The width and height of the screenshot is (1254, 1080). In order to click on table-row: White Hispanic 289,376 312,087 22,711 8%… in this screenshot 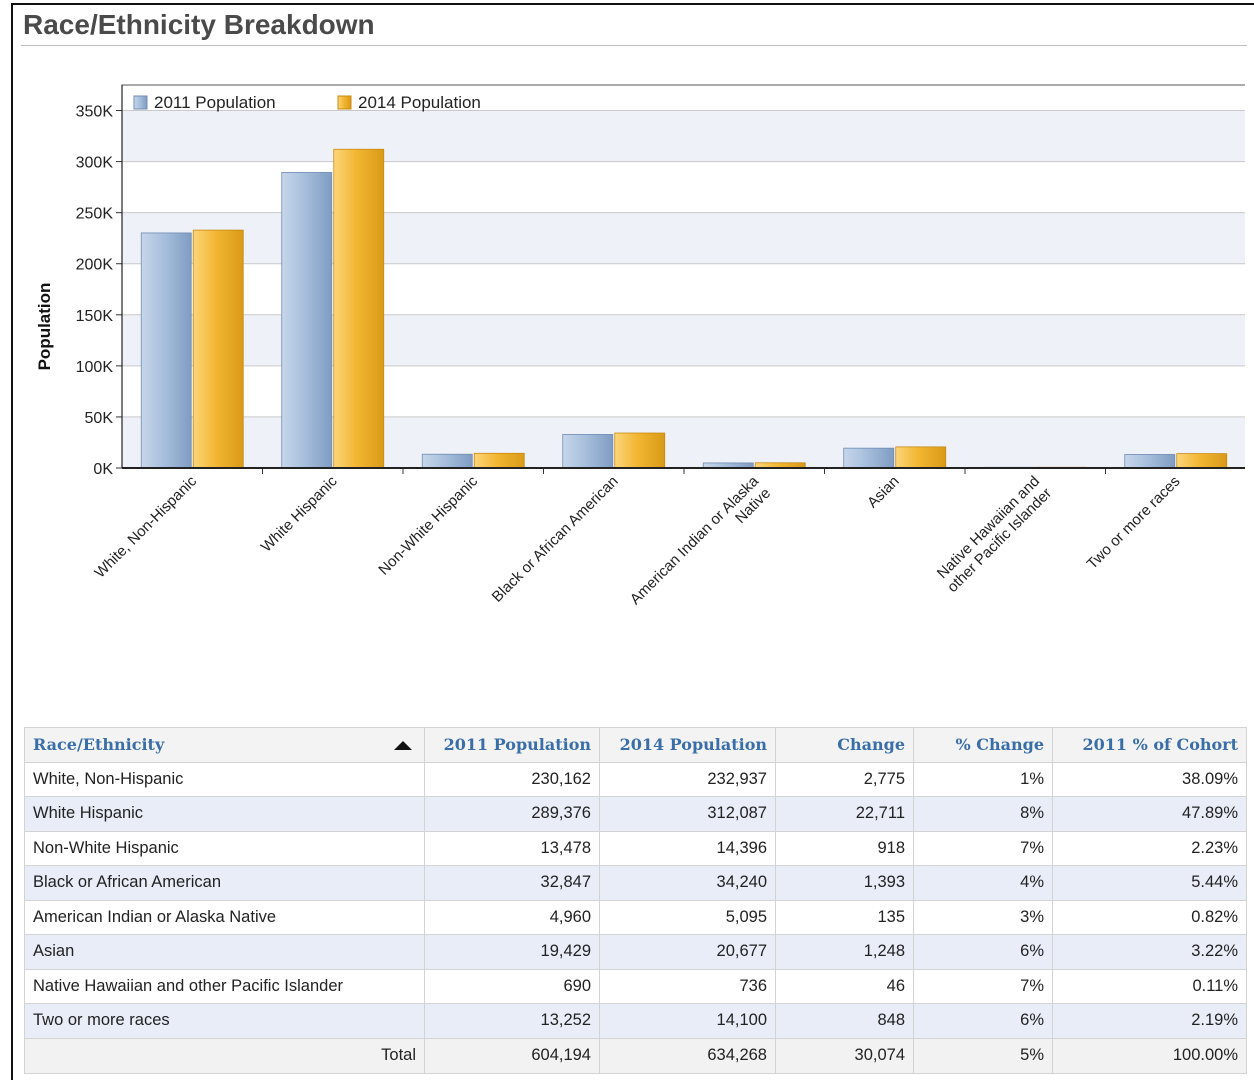, I will do `click(635, 814)`.